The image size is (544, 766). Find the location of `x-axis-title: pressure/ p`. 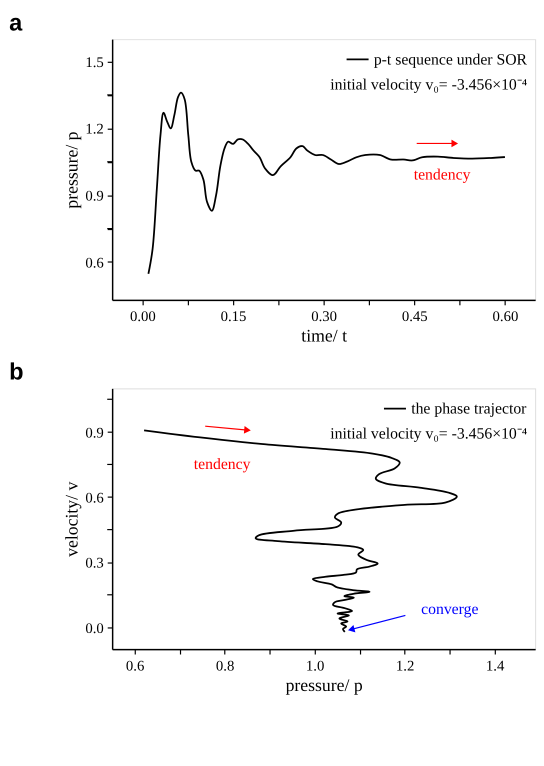

x-axis-title: pressure/ p is located at coordinates (324, 684).